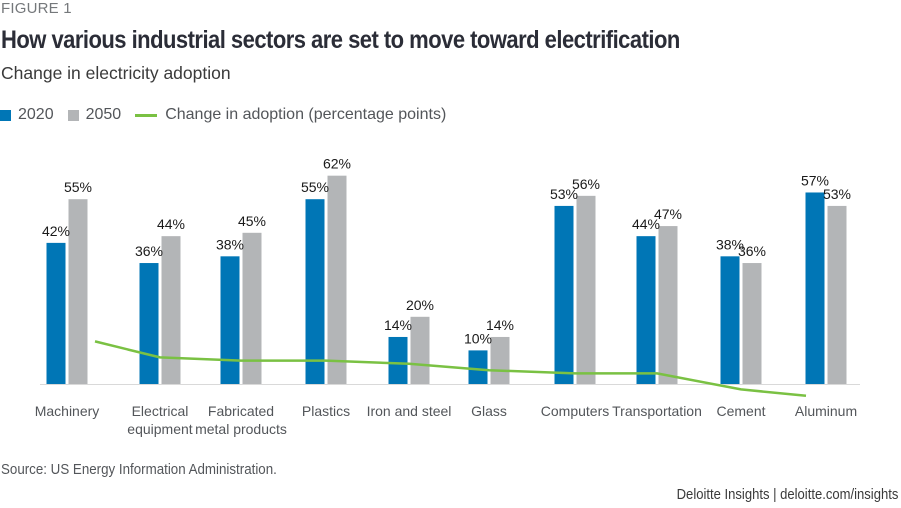  I want to click on category-label-line: Machinery, so click(67, 411).